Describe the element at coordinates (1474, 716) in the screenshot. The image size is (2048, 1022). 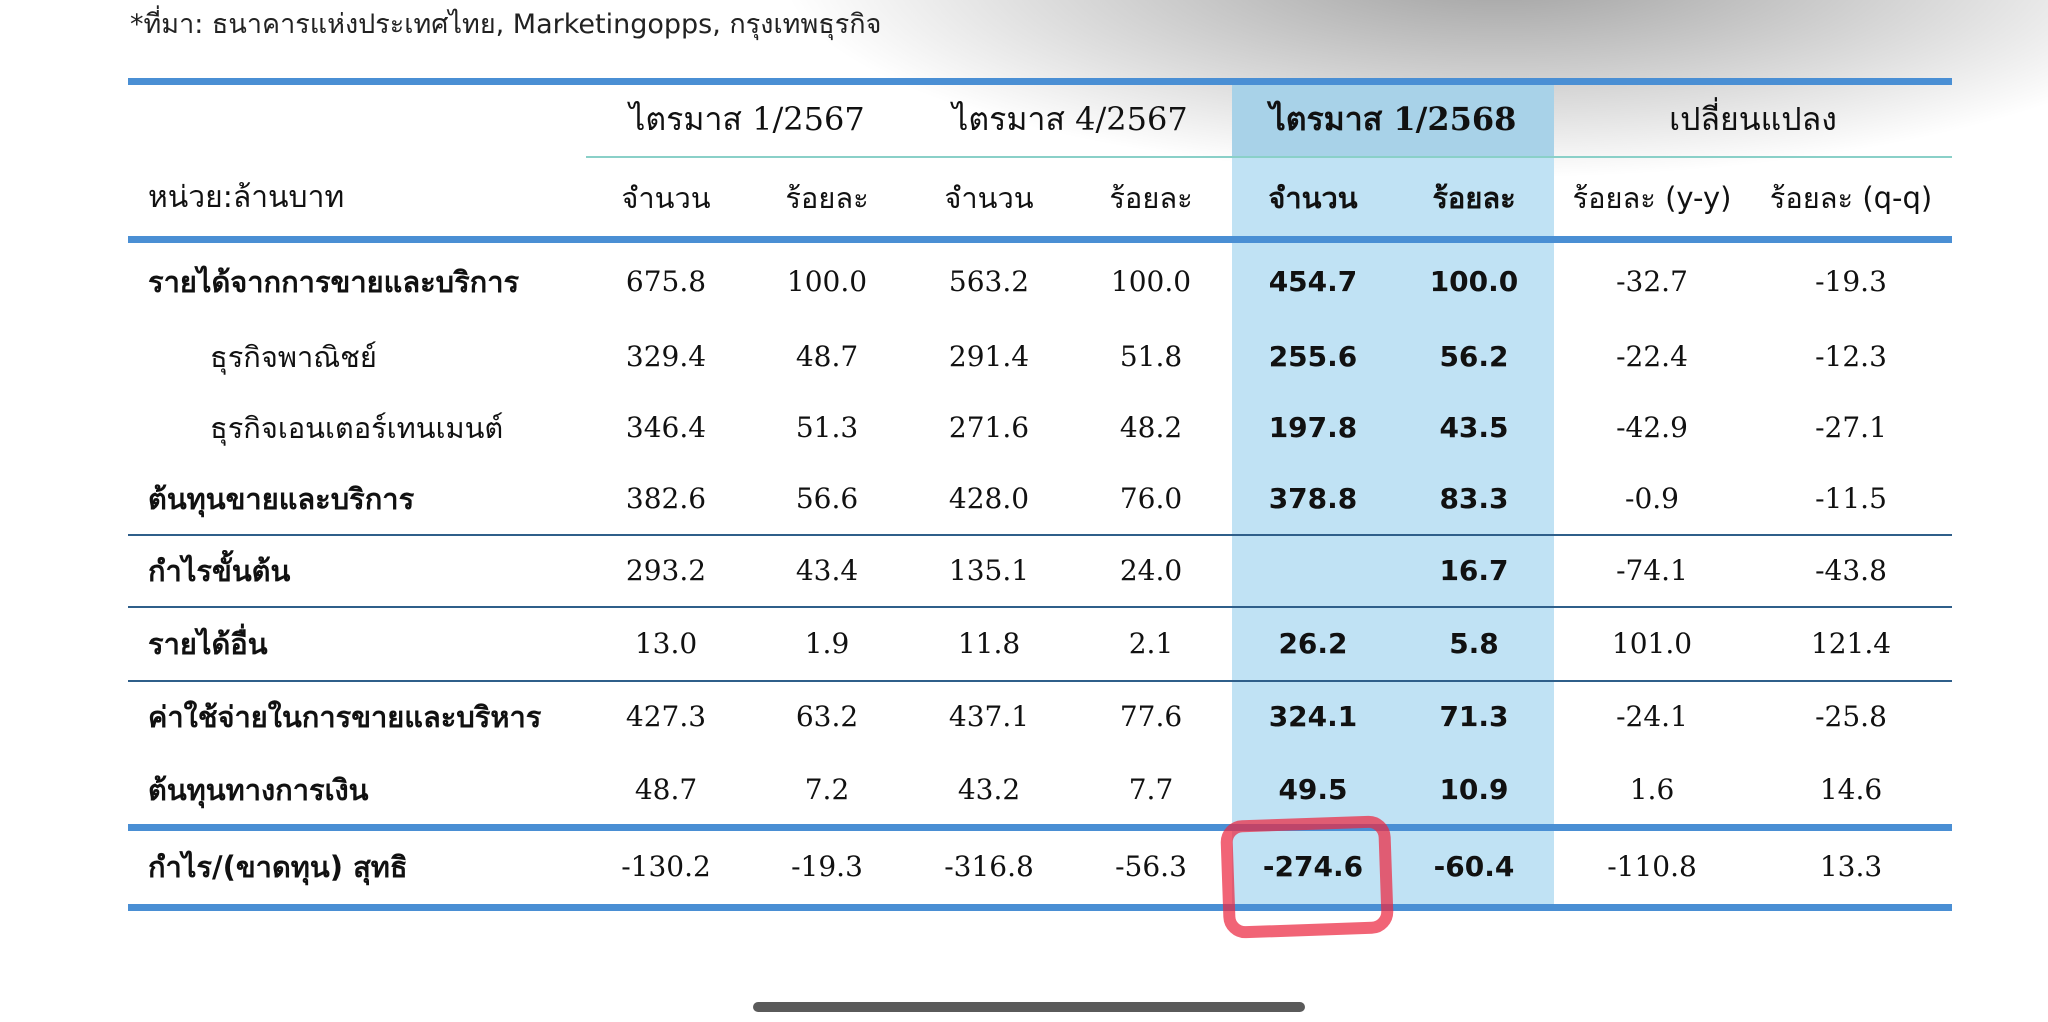
I see `table-cell: 71.3` at that location.